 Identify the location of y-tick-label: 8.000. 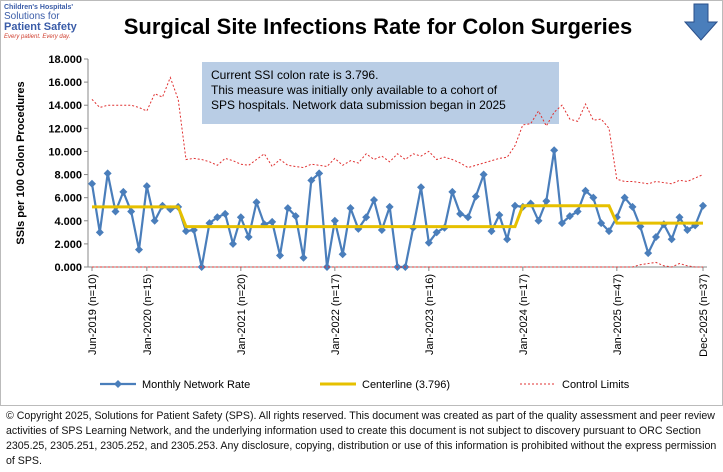
(68, 176).